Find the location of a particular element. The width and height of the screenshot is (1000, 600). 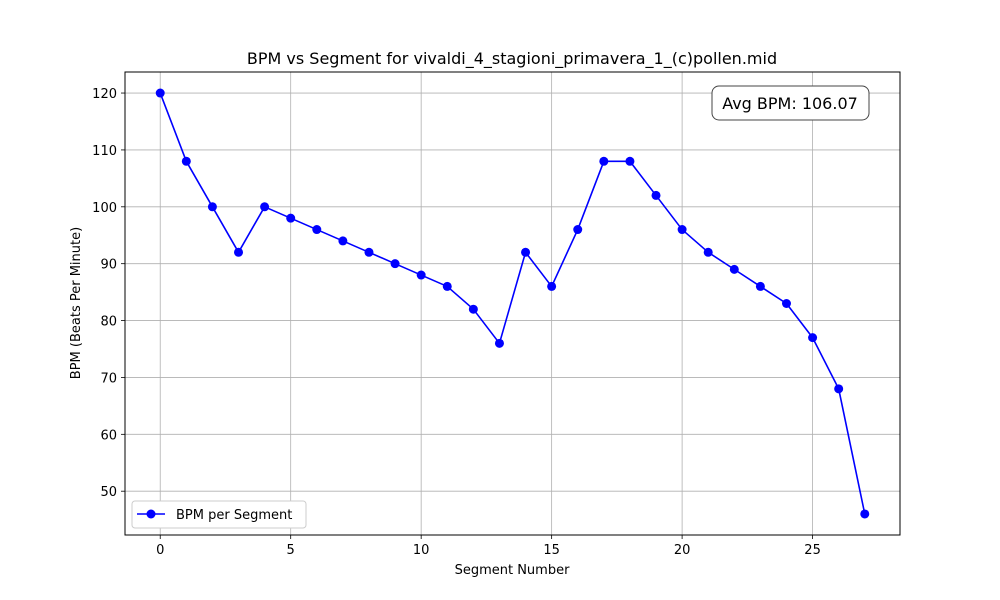

annotation-box is located at coordinates (790, 103).